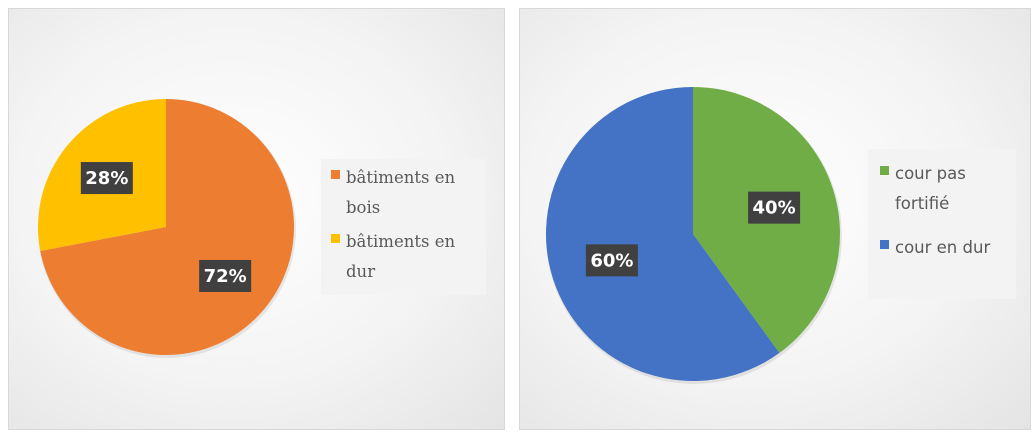  What do you see at coordinates (361, 271) in the screenshot?
I see `legend-label-hard-line-2: dur` at bounding box center [361, 271].